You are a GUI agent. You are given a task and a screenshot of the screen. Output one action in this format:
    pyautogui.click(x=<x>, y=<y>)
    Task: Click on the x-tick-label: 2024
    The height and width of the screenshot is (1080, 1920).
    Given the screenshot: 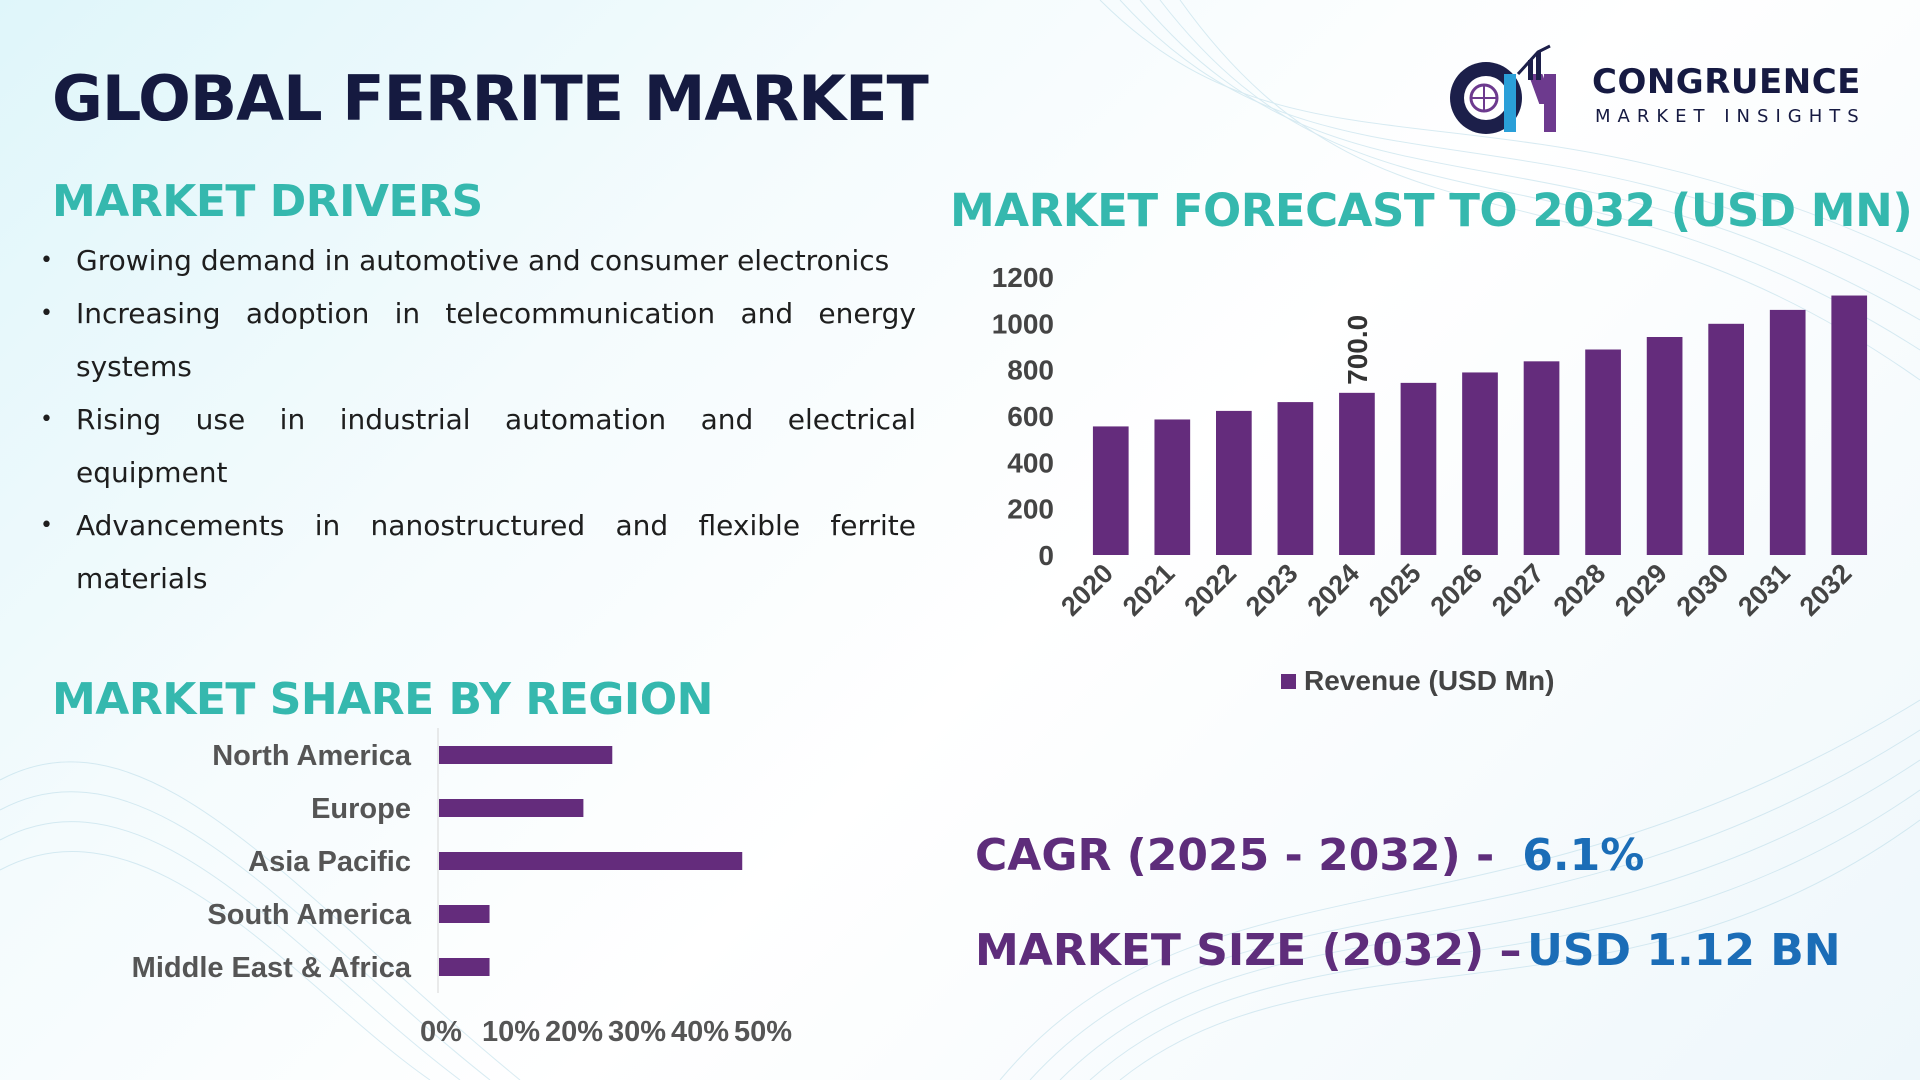 What is the action you would take?
    pyautogui.click(x=1333, y=590)
    